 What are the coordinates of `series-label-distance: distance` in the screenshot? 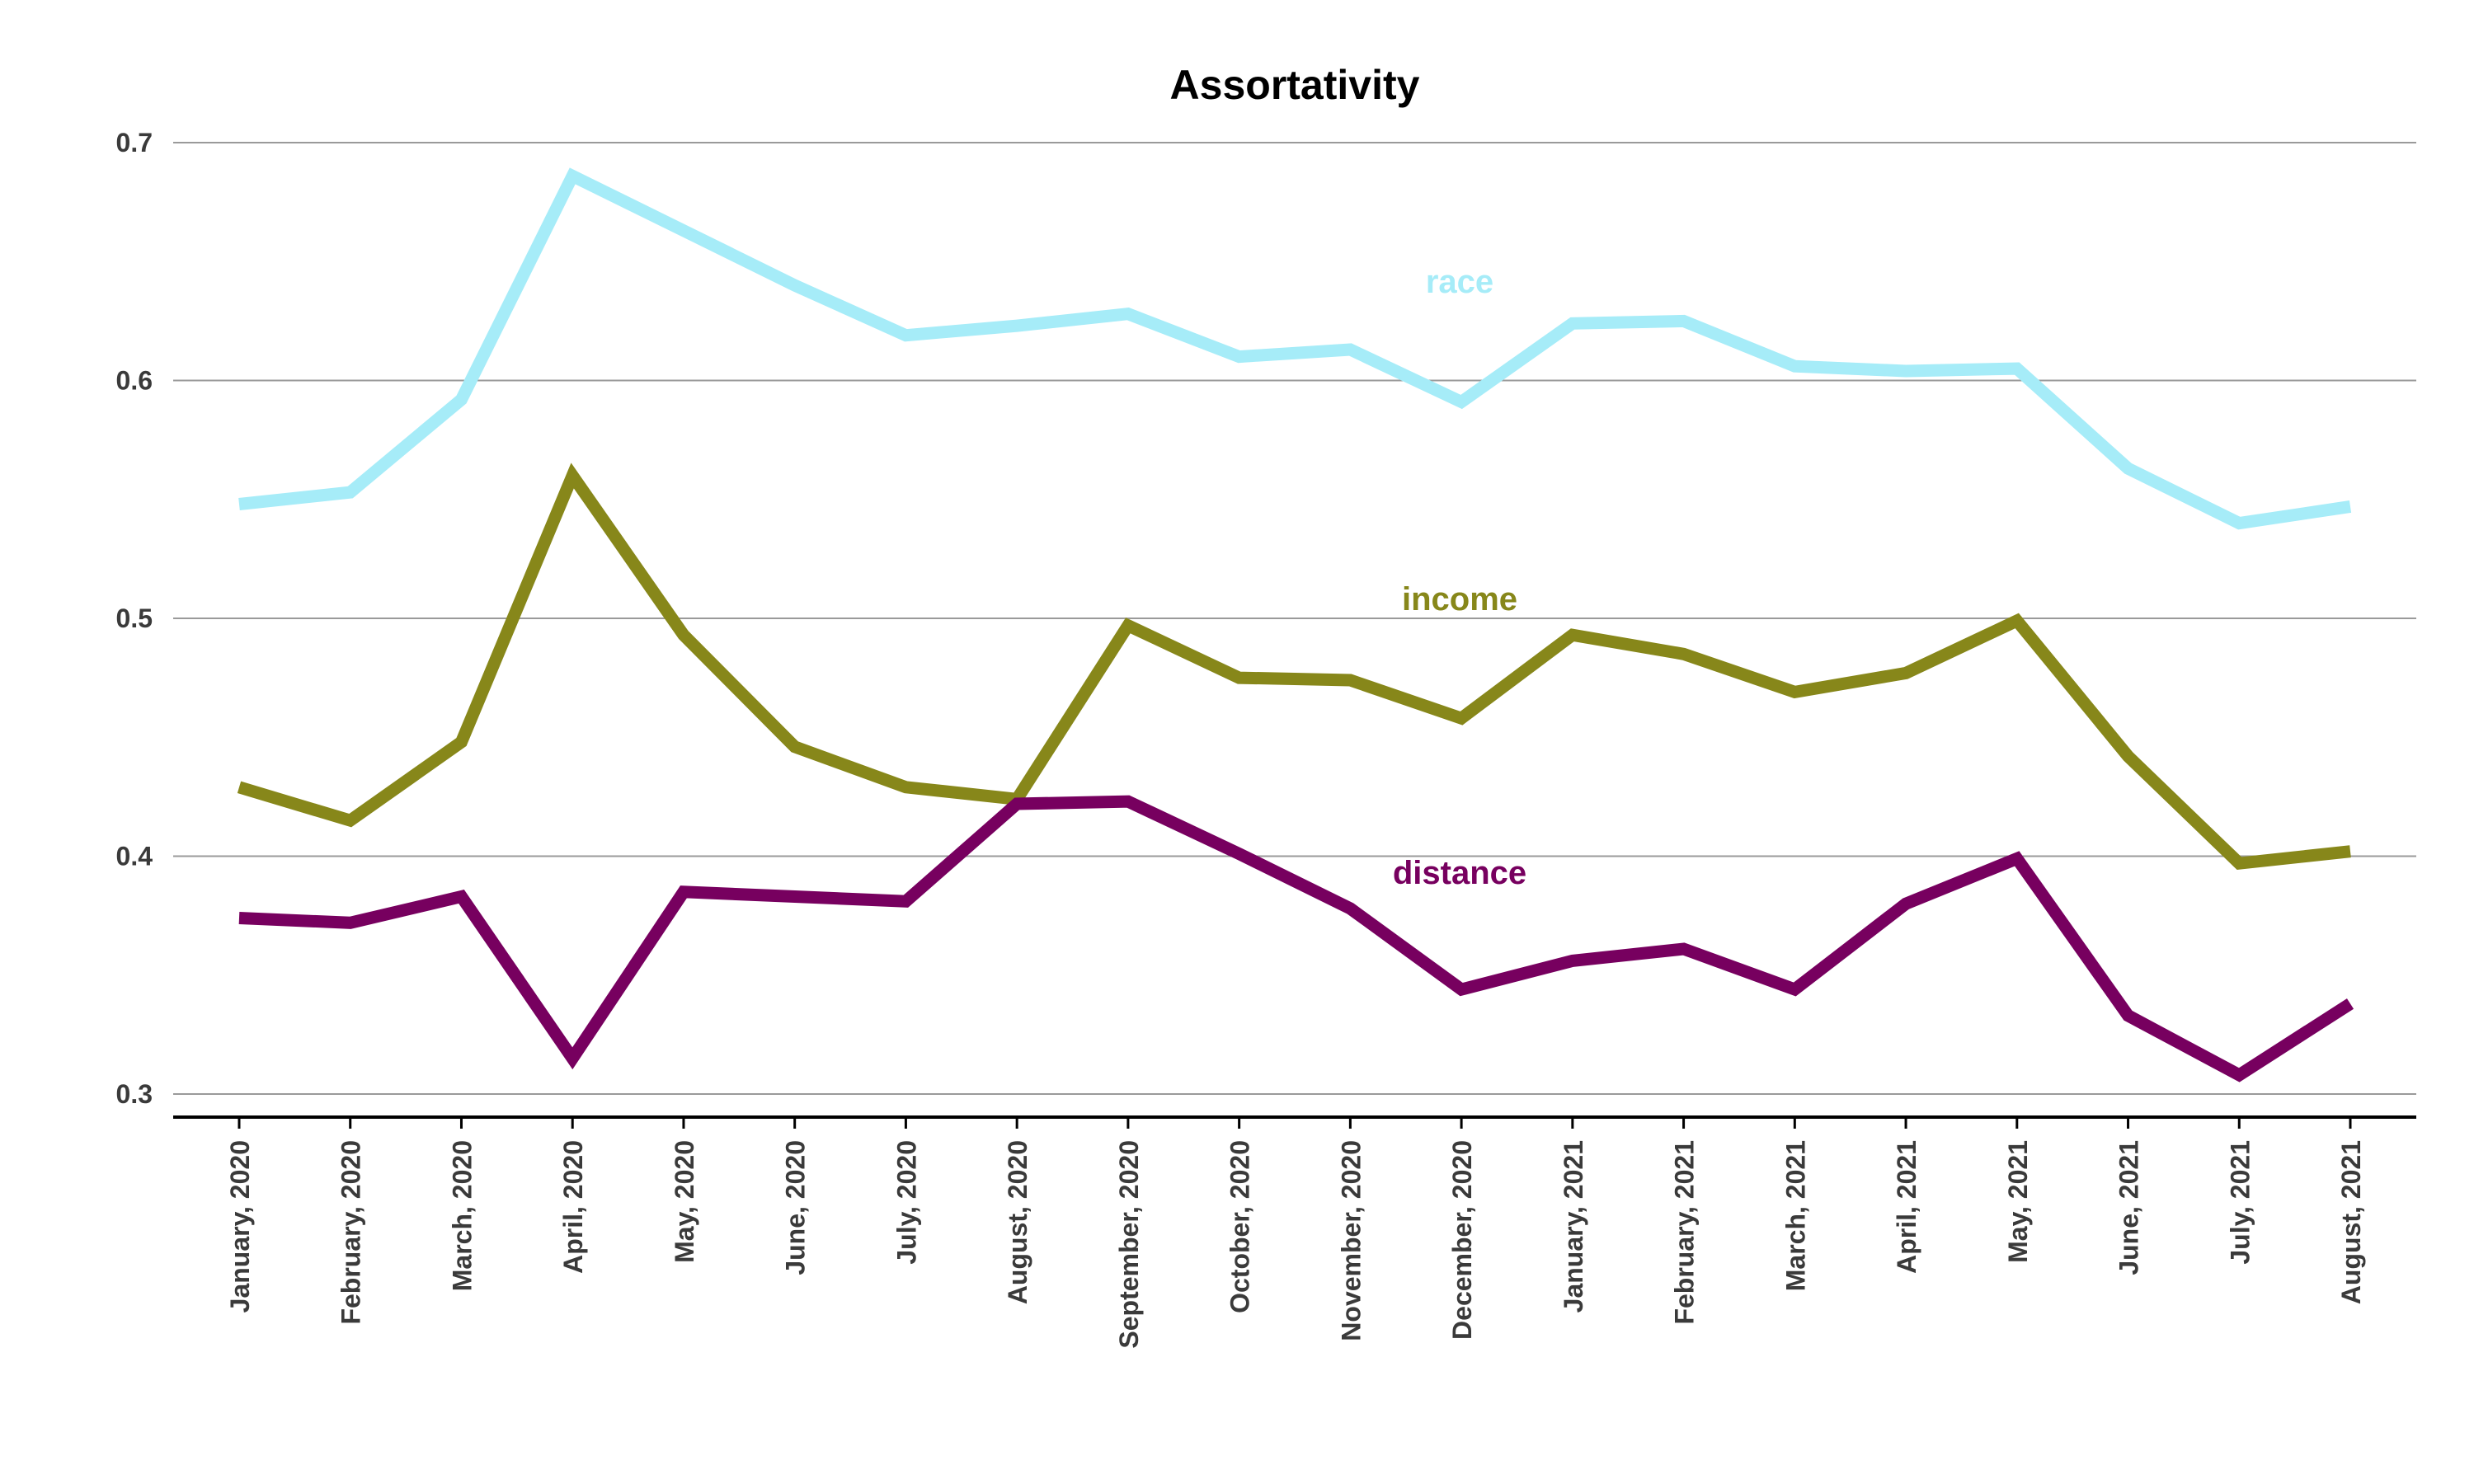 It's located at (1459, 873).